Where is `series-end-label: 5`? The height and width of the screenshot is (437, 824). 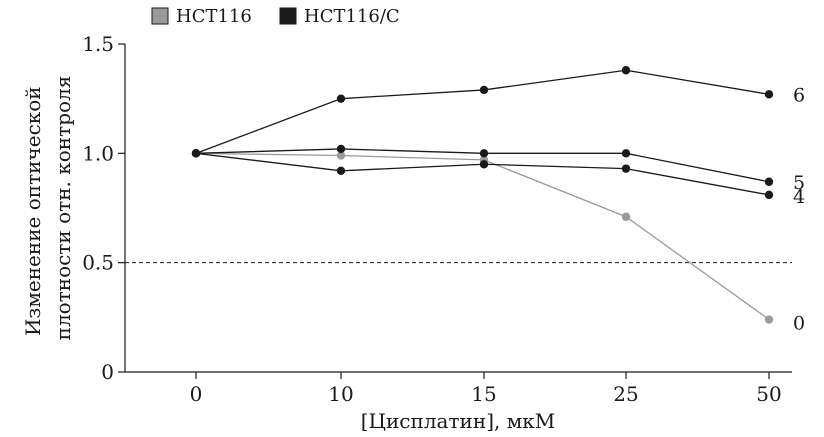
series-end-label: 5 is located at coordinates (799, 183).